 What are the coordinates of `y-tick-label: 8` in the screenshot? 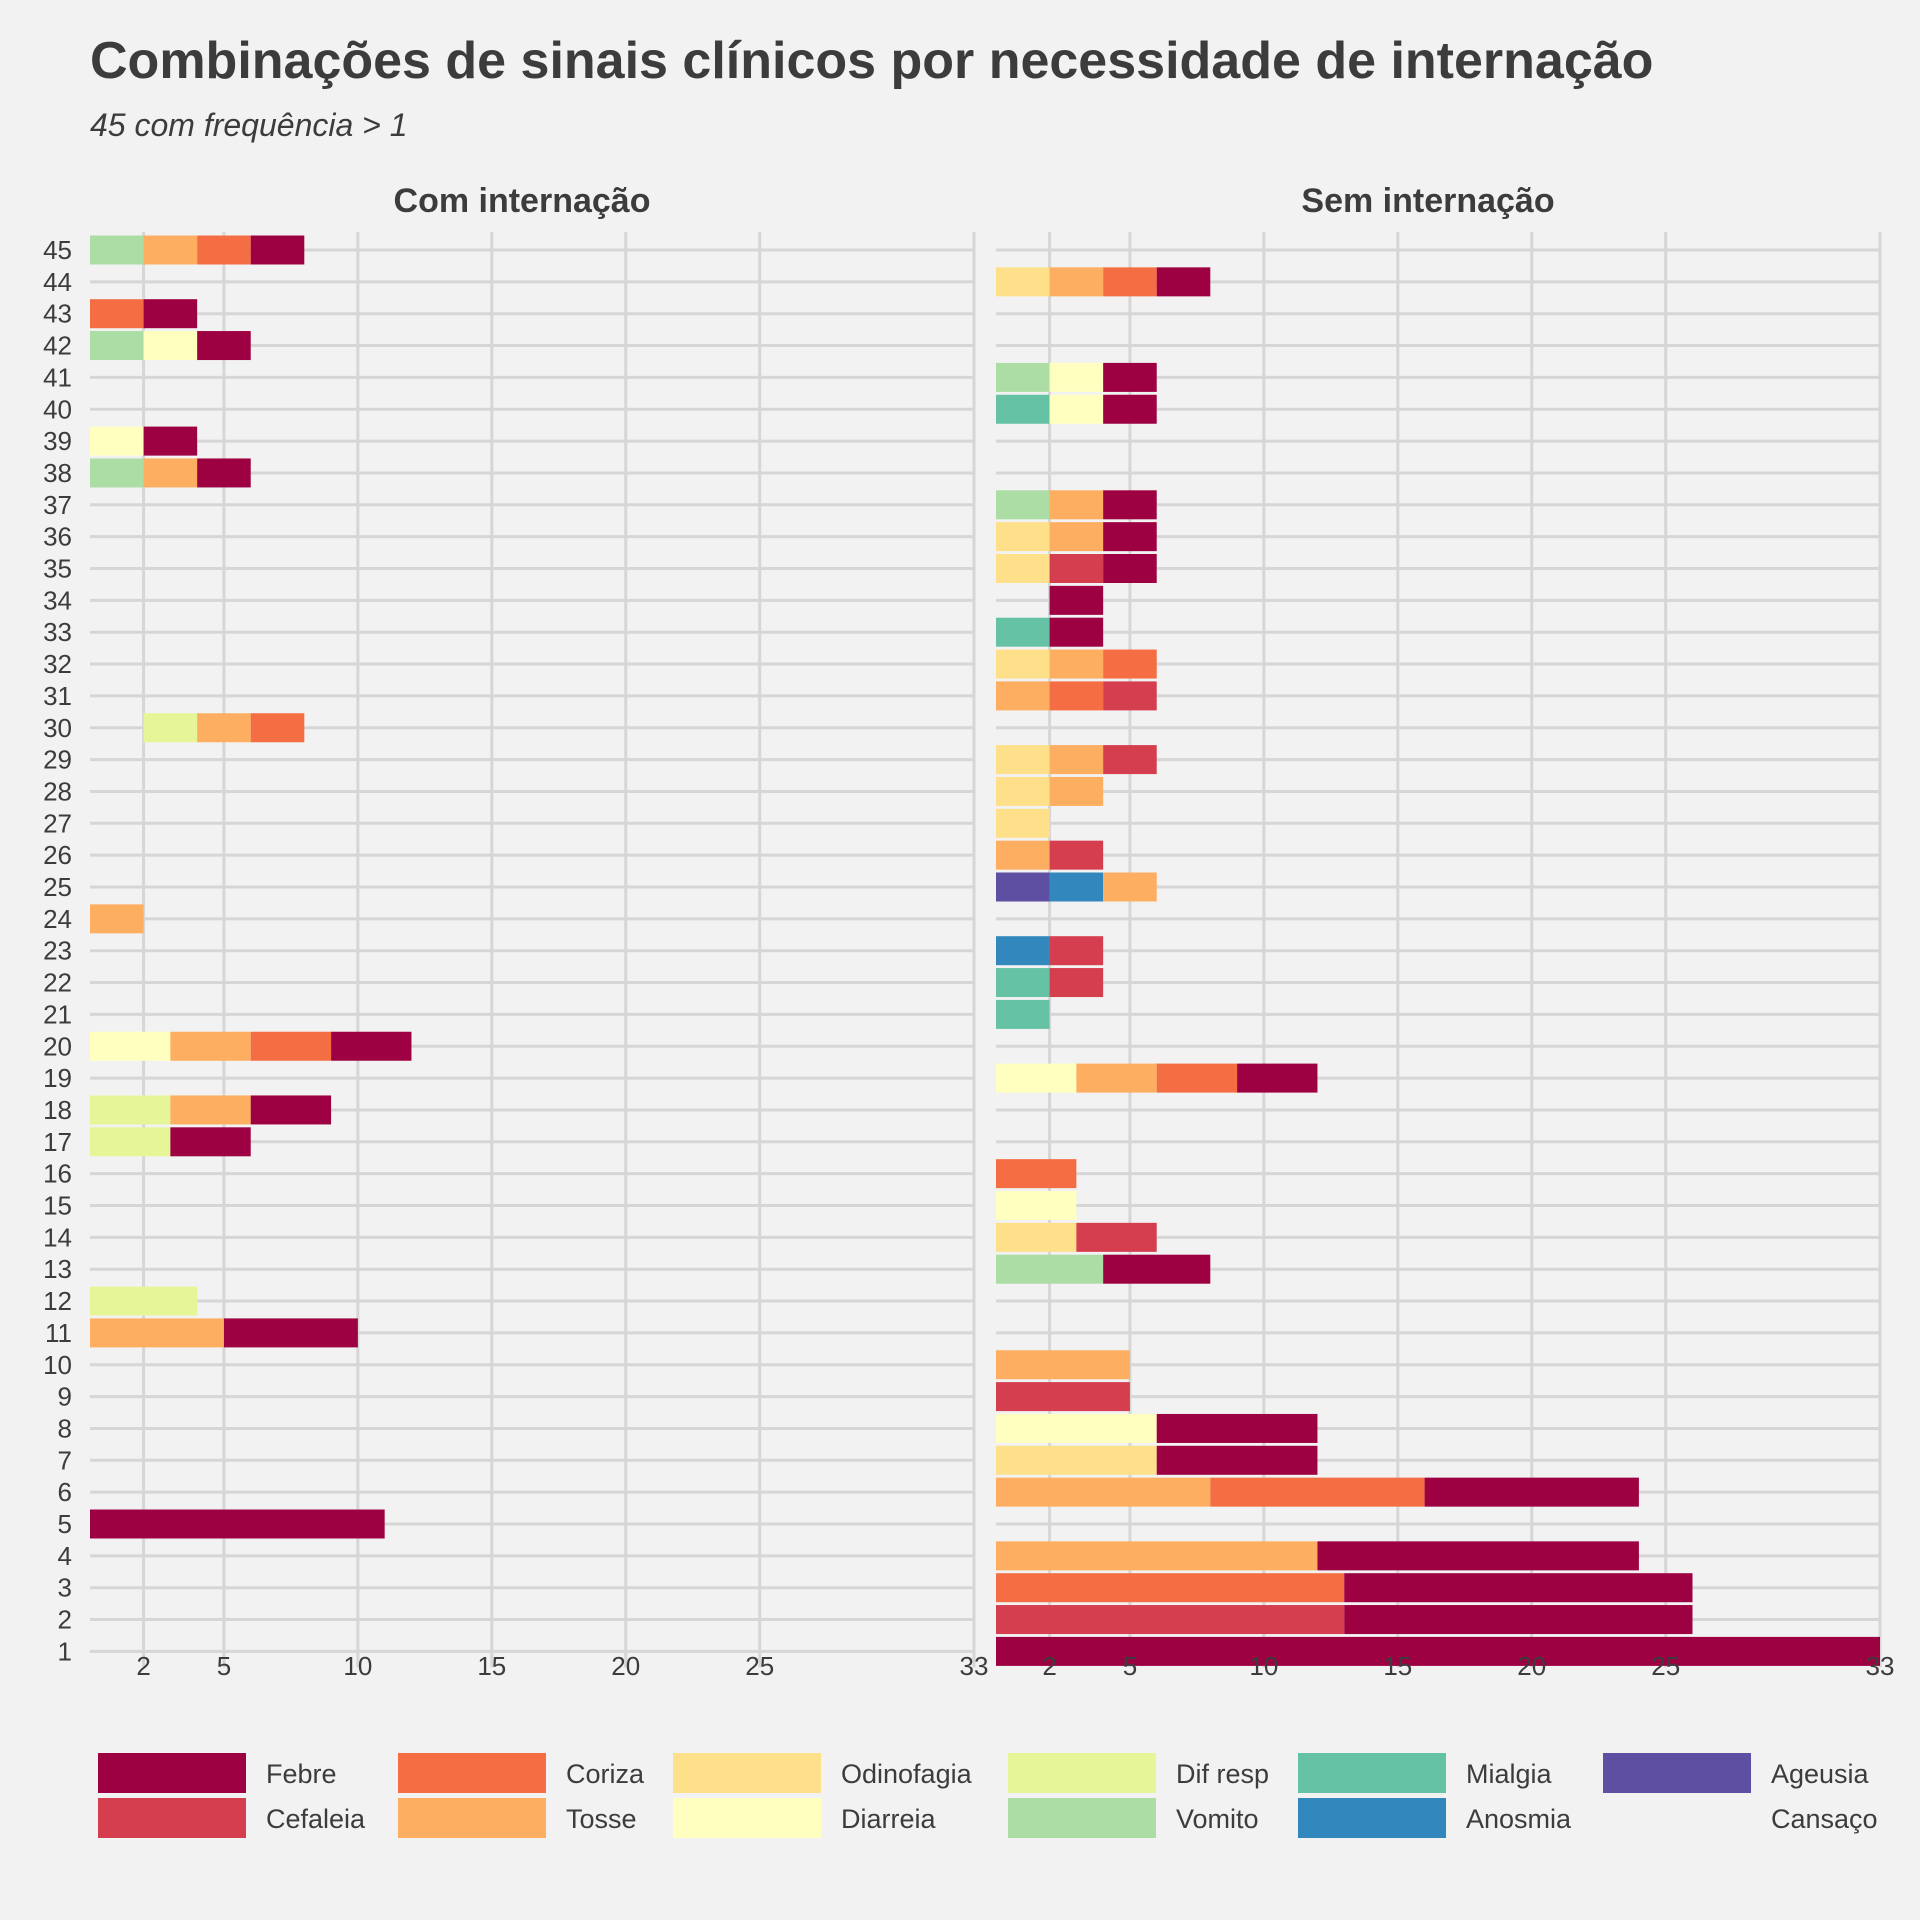 It's located at (65, 1428).